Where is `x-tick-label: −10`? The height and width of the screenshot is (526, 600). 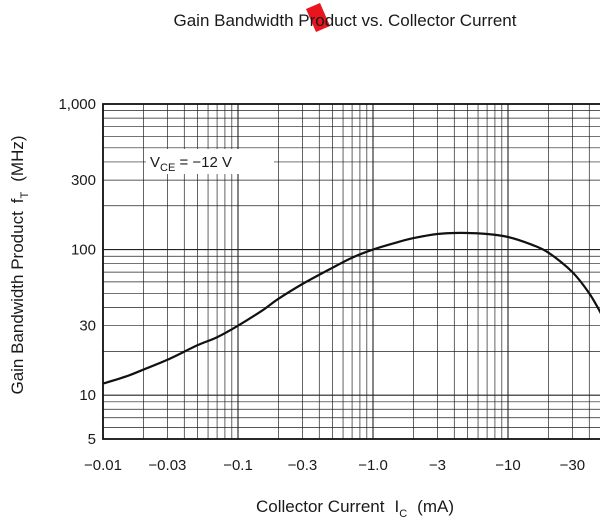 x-tick-label: −10 is located at coordinates (507, 465).